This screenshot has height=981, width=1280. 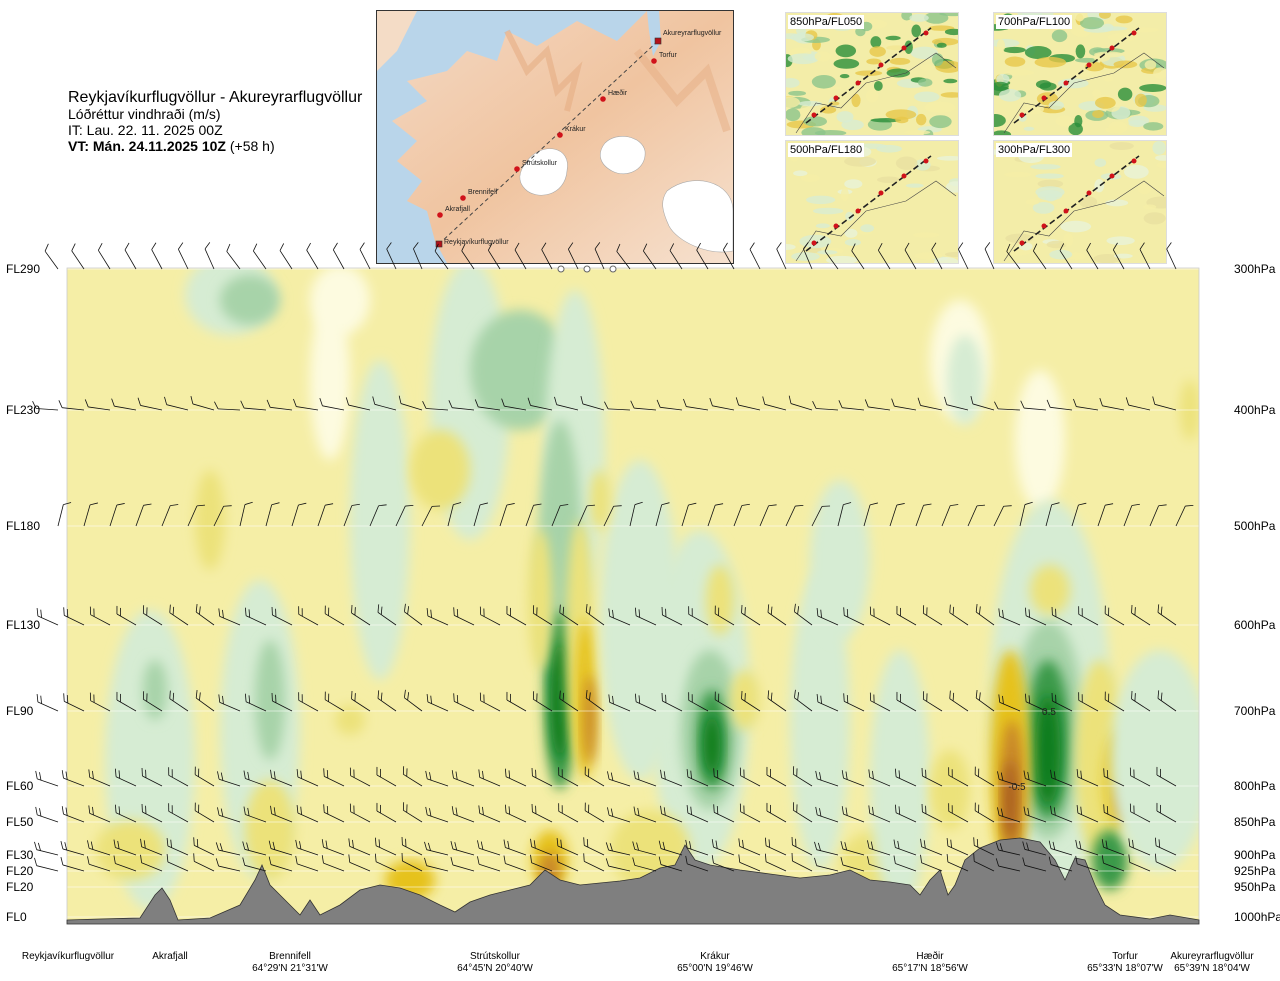 What do you see at coordinates (170, 957) in the screenshot?
I see `waypoint-label: Akrafjall` at bounding box center [170, 957].